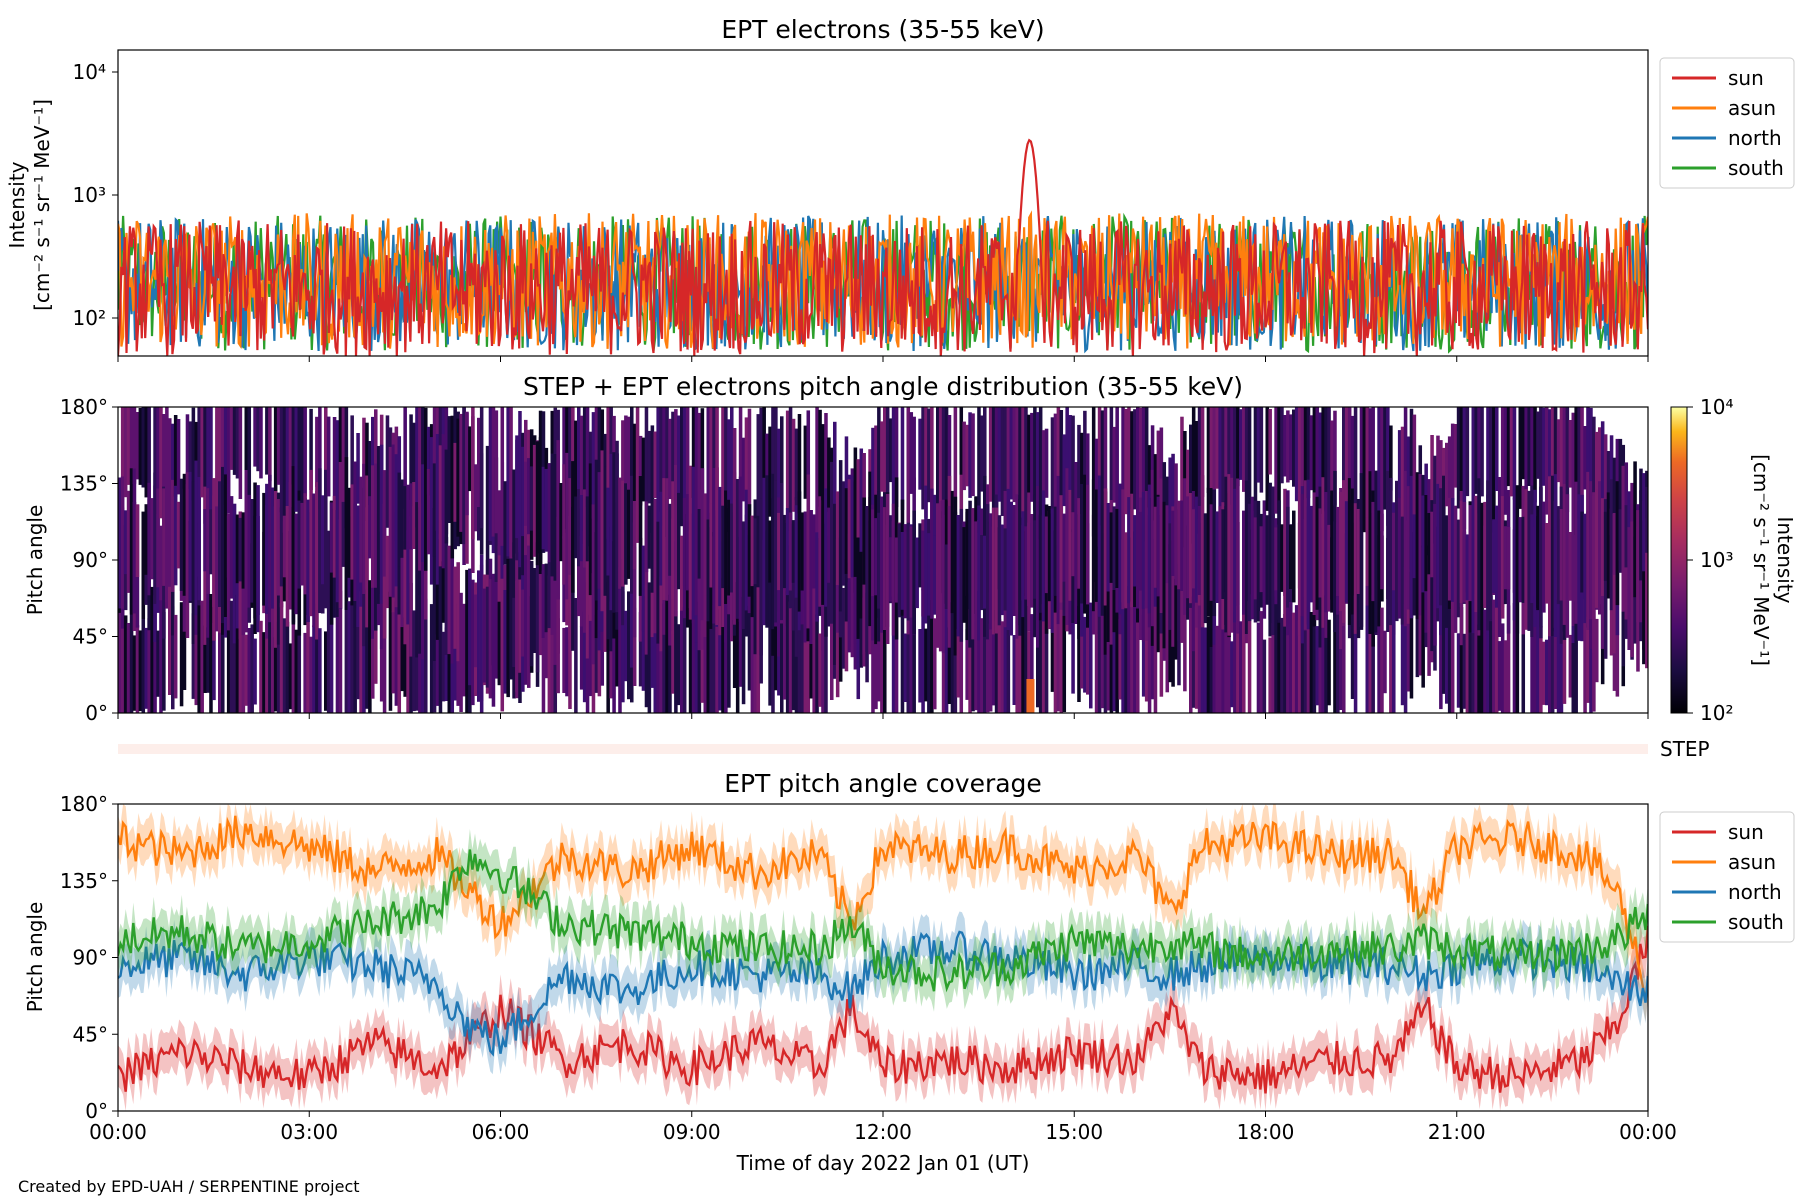  What do you see at coordinates (883, 1132) in the screenshot?
I see `x-tick-label: 12:00` at bounding box center [883, 1132].